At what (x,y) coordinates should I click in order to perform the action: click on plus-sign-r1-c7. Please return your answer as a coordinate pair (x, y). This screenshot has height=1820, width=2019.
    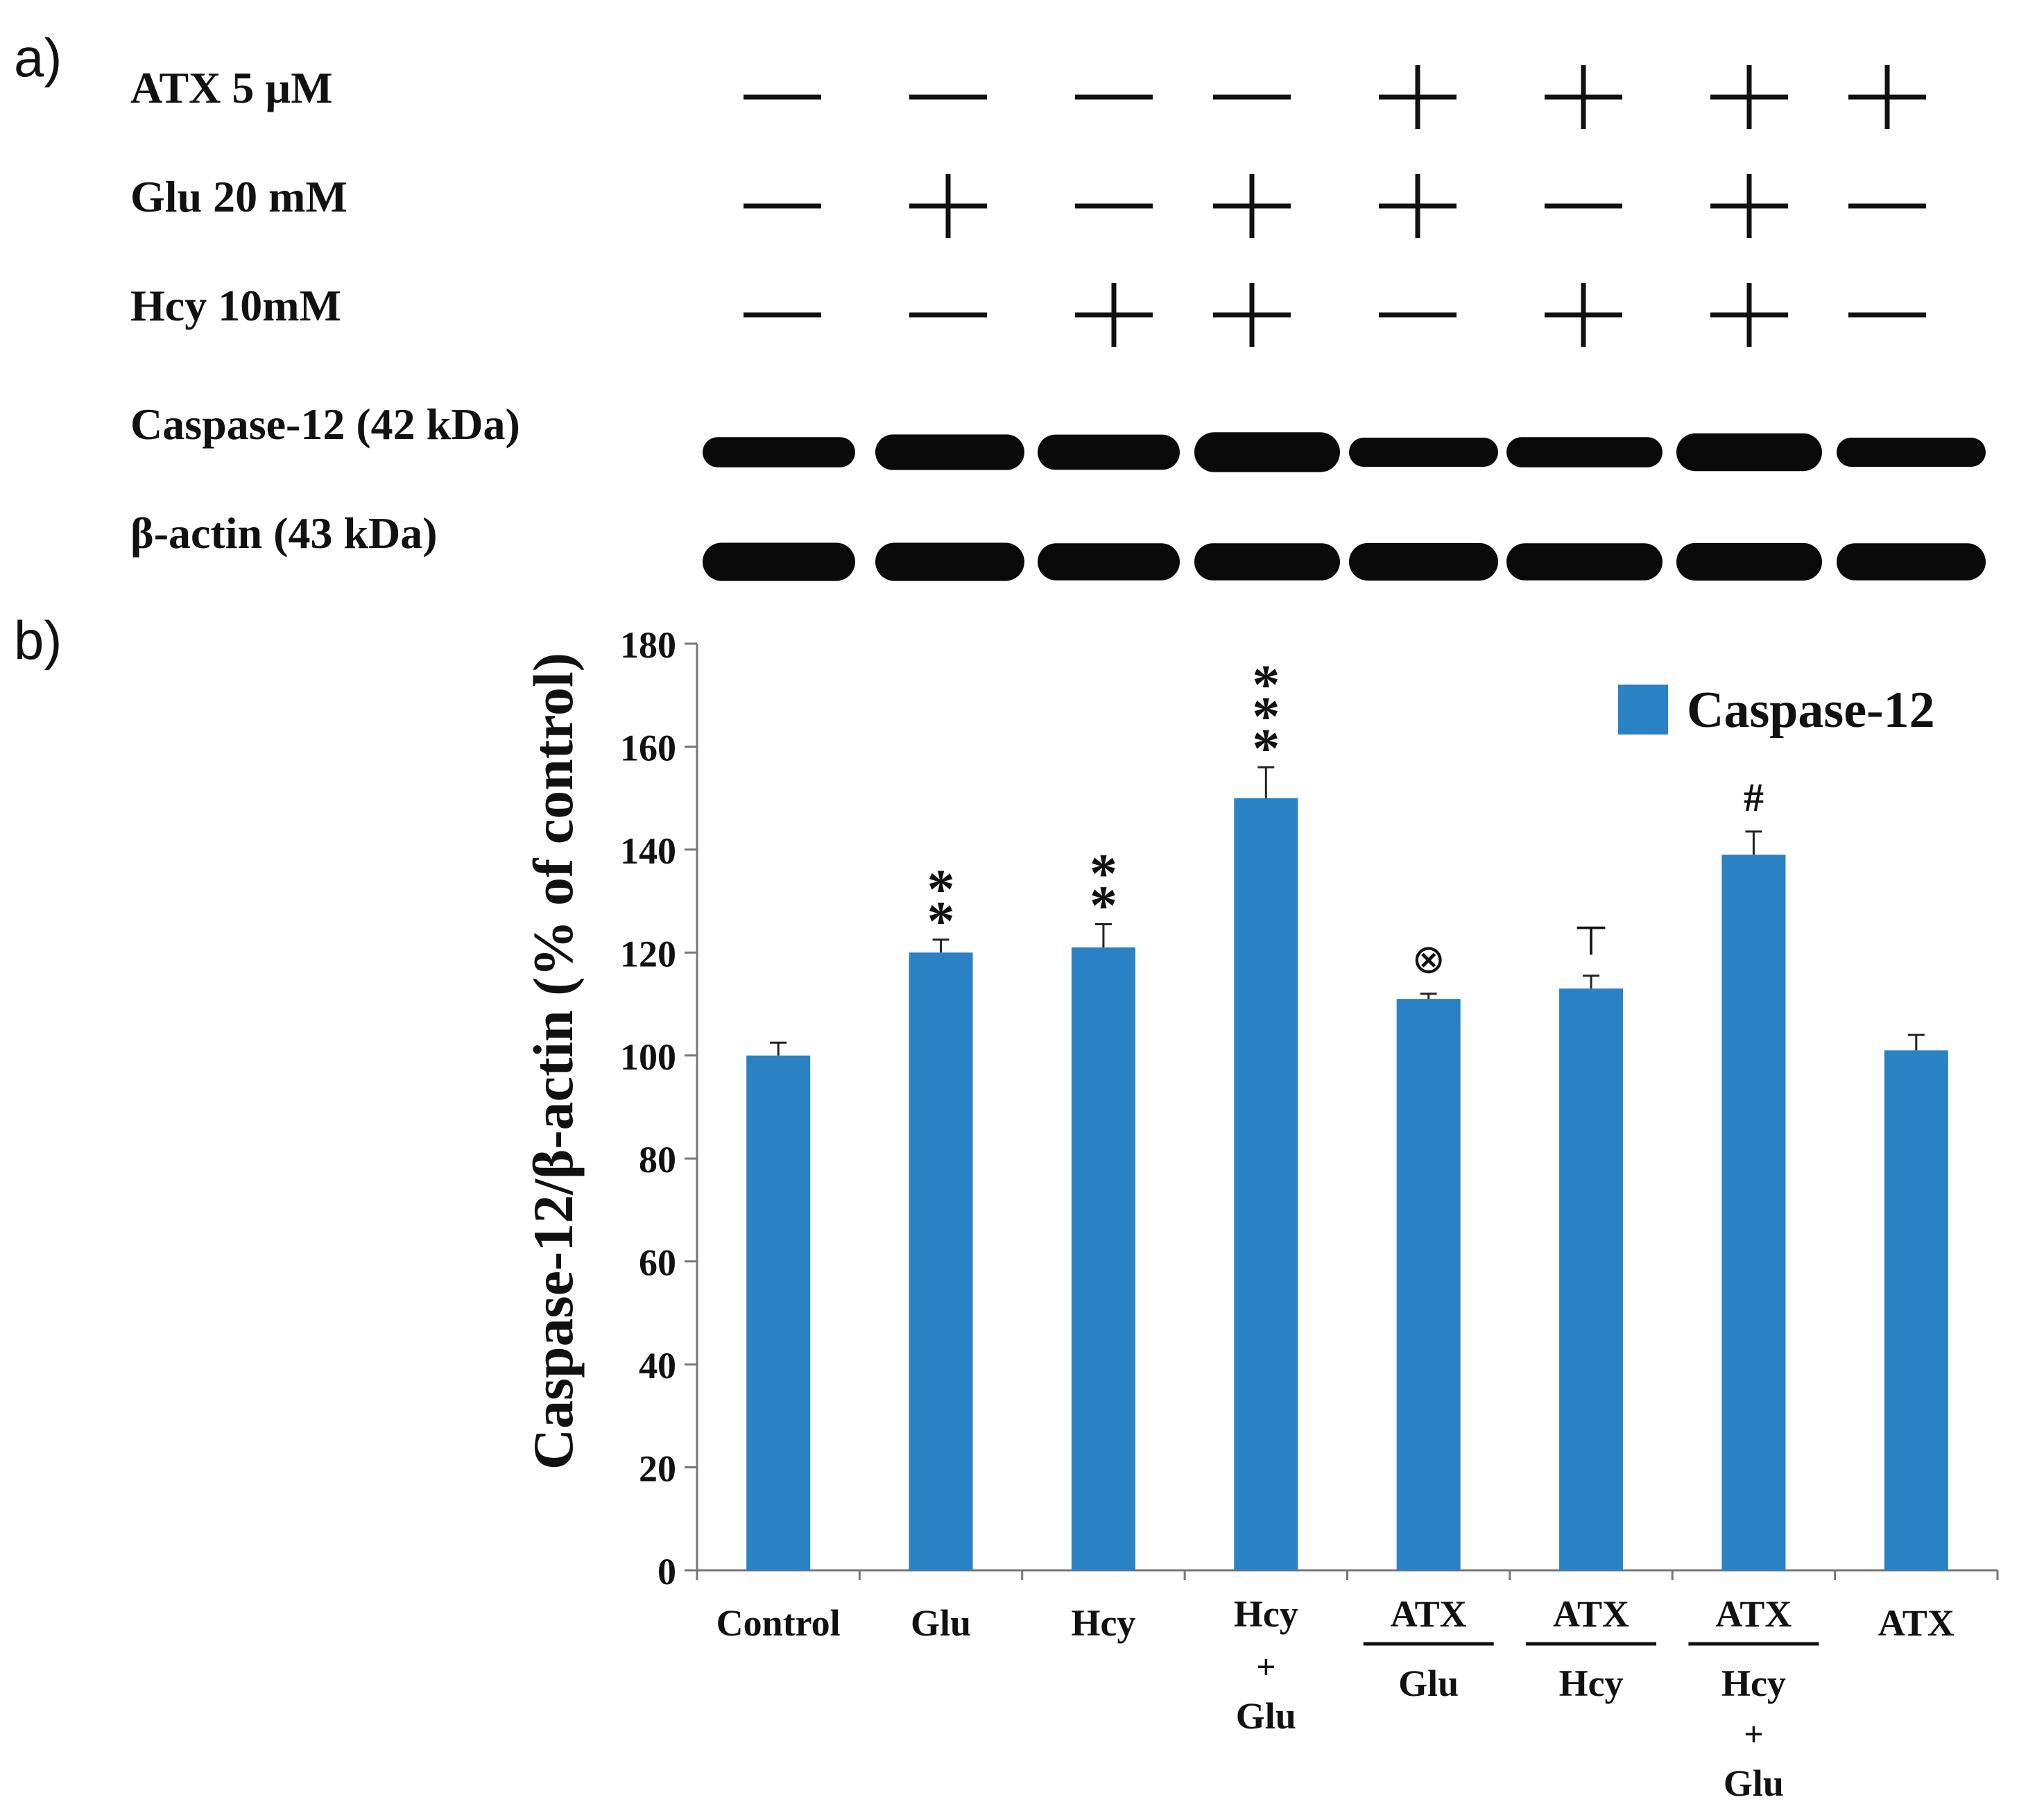
    Looking at the image, I should click on (1749, 97).